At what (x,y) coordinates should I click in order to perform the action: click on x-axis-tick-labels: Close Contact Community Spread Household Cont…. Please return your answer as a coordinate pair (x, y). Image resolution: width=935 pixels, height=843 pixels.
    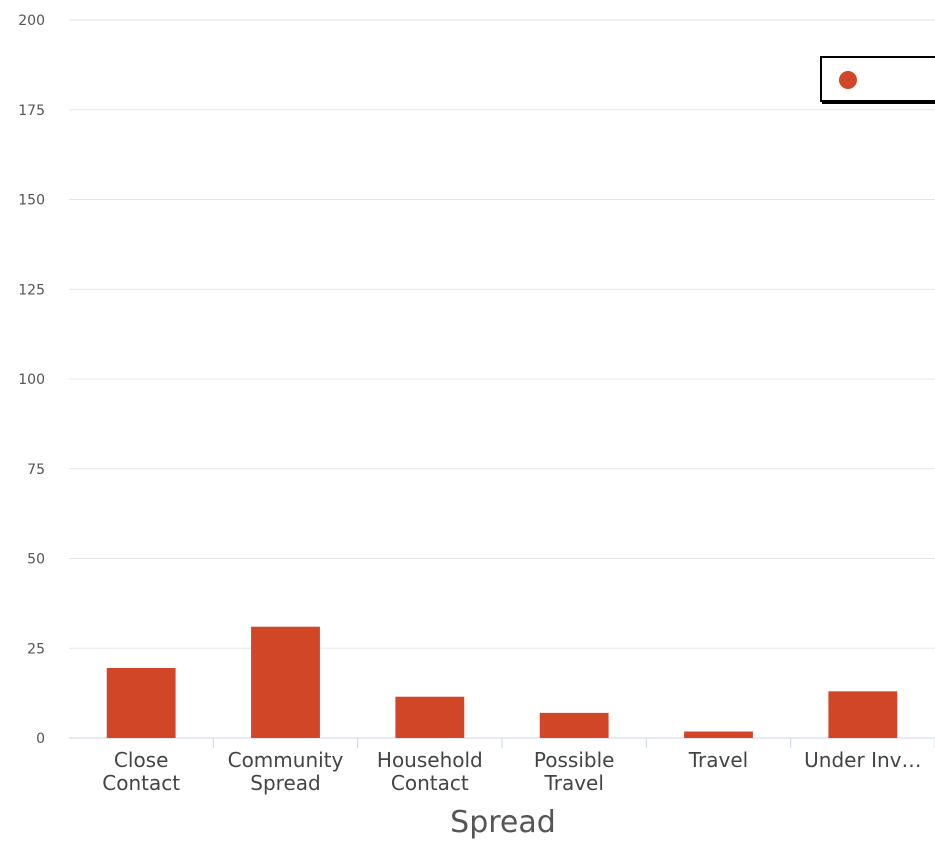
    Looking at the image, I should click on (511, 771).